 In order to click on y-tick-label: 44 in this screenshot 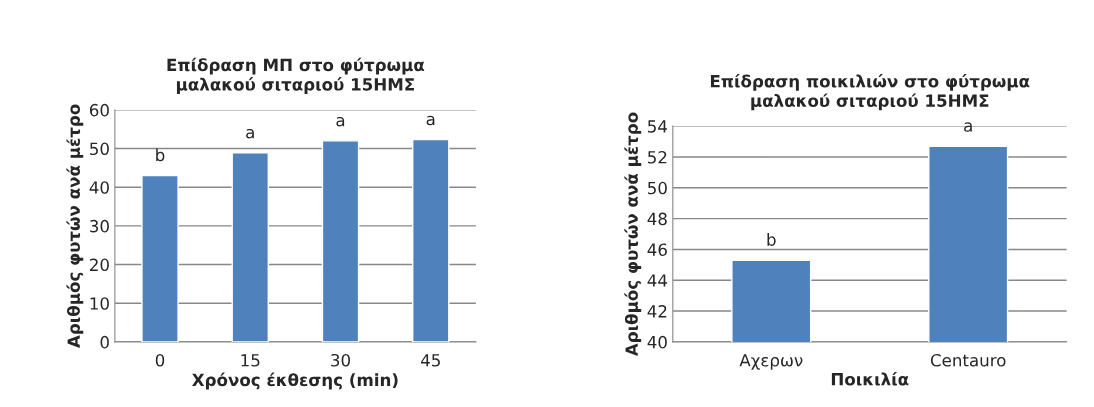, I will do `click(657, 280)`.